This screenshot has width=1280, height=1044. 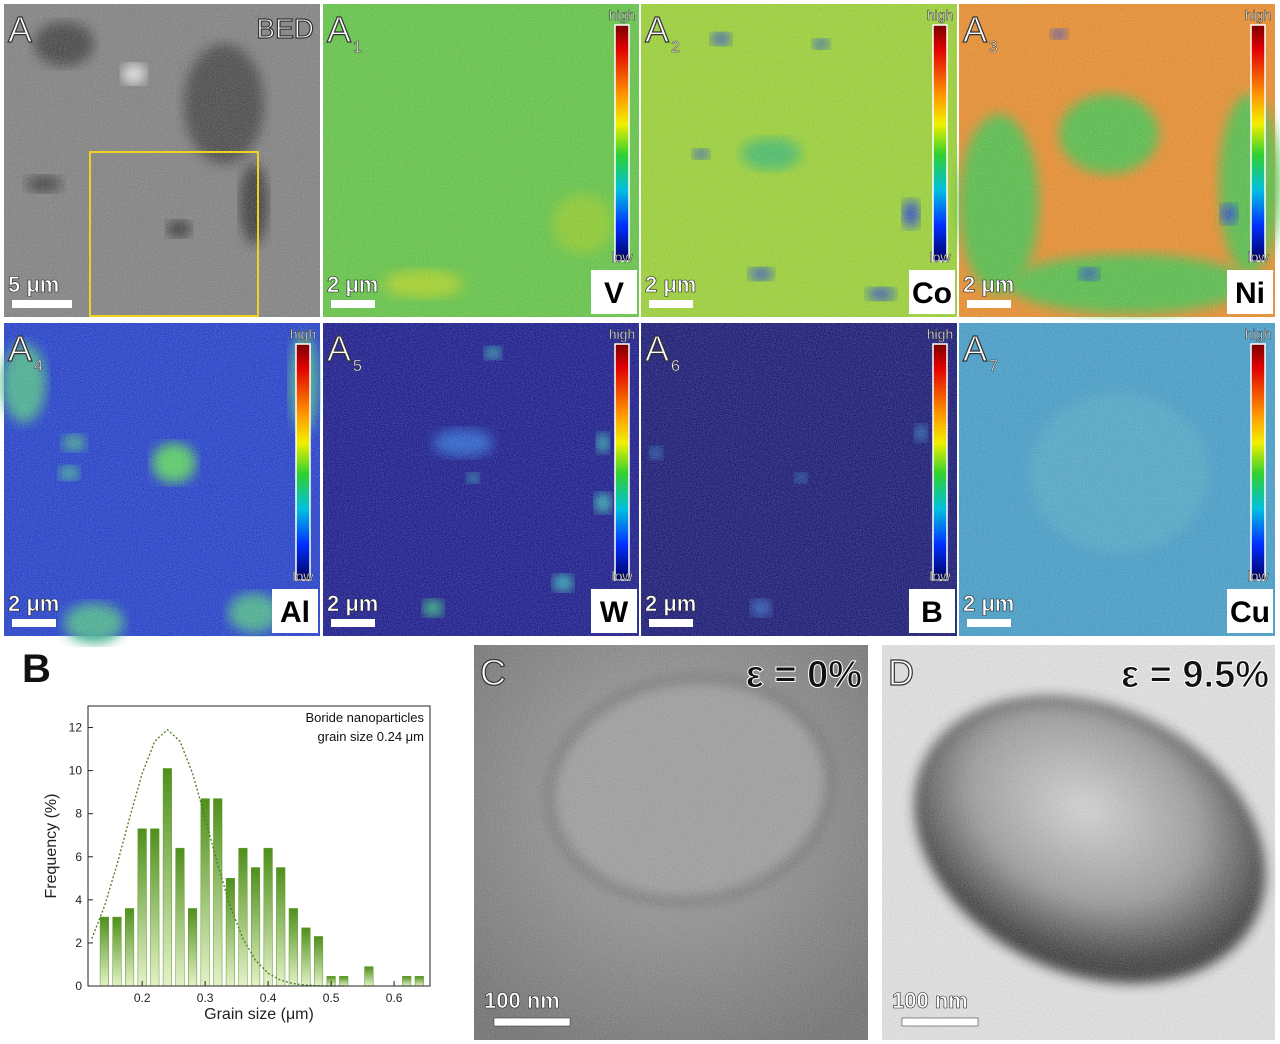 What do you see at coordinates (78, 943) in the screenshot?
I see `y-tick-label: 2` at bounding box center [78, 943].